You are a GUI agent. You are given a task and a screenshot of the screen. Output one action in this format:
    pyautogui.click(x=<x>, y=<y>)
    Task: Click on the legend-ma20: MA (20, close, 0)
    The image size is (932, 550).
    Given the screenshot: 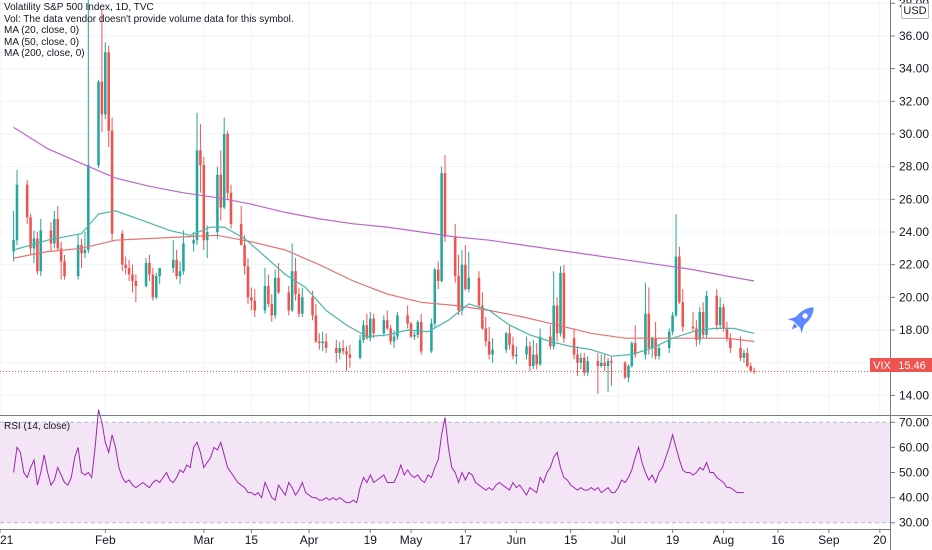 What is the action you would take?
    pyautogui.click(x=42, y=30)
    